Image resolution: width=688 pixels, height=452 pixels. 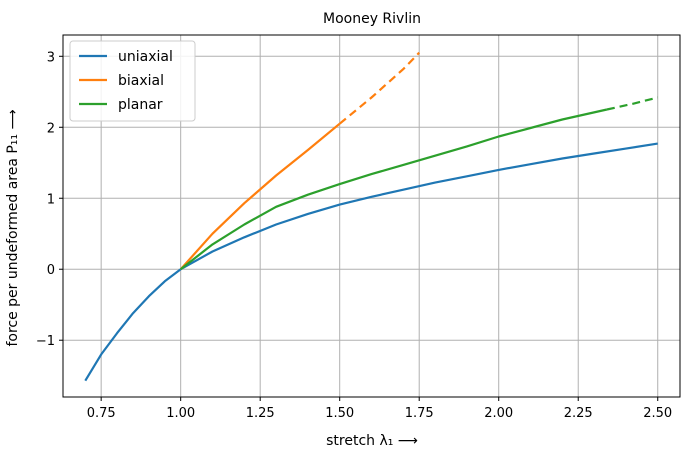 What do you see at coordinates (260, 413) in the screenshot?
I see `x-tick-label: 1.25` at bounding box center [260, 413].